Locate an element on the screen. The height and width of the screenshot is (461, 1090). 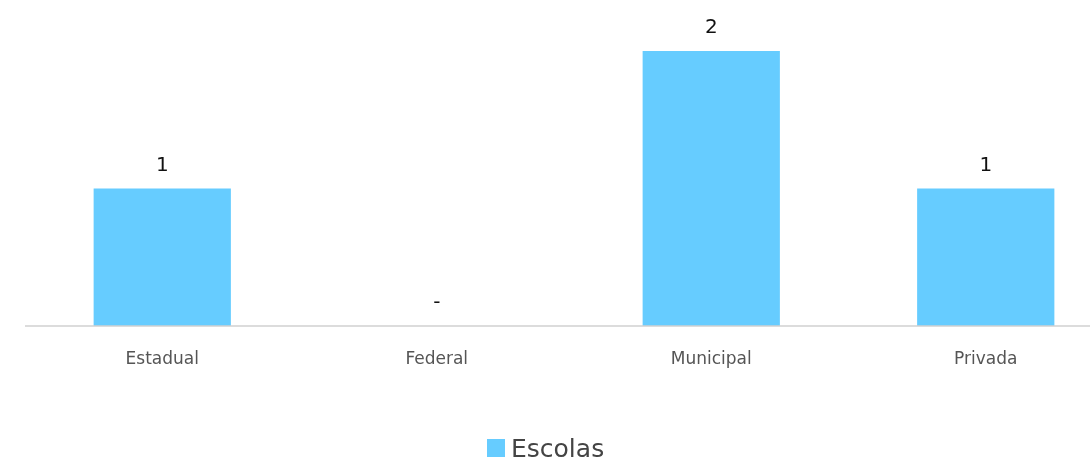
x-tick-label: Federal is located at coordinates (437, 358).